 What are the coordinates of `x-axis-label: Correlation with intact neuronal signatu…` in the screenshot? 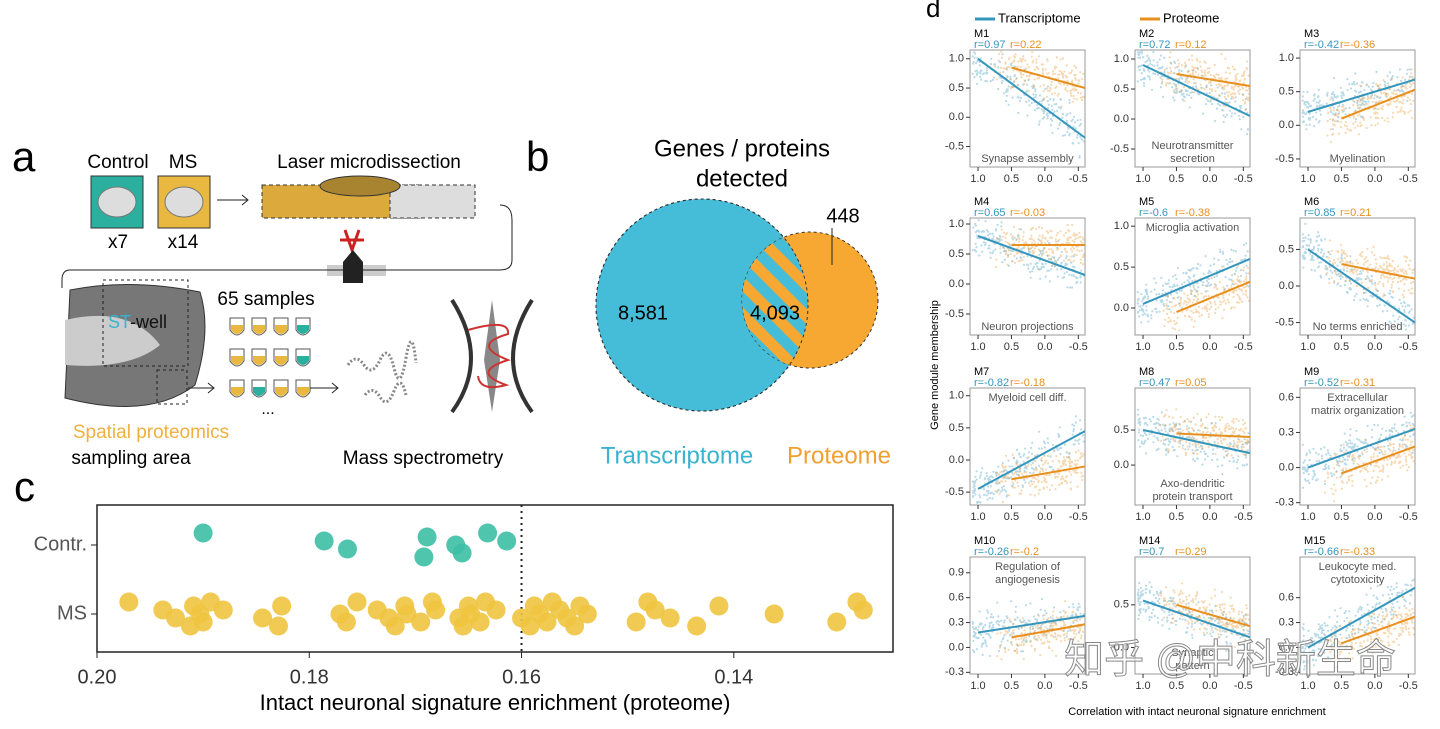 It's located at (1196, 712).